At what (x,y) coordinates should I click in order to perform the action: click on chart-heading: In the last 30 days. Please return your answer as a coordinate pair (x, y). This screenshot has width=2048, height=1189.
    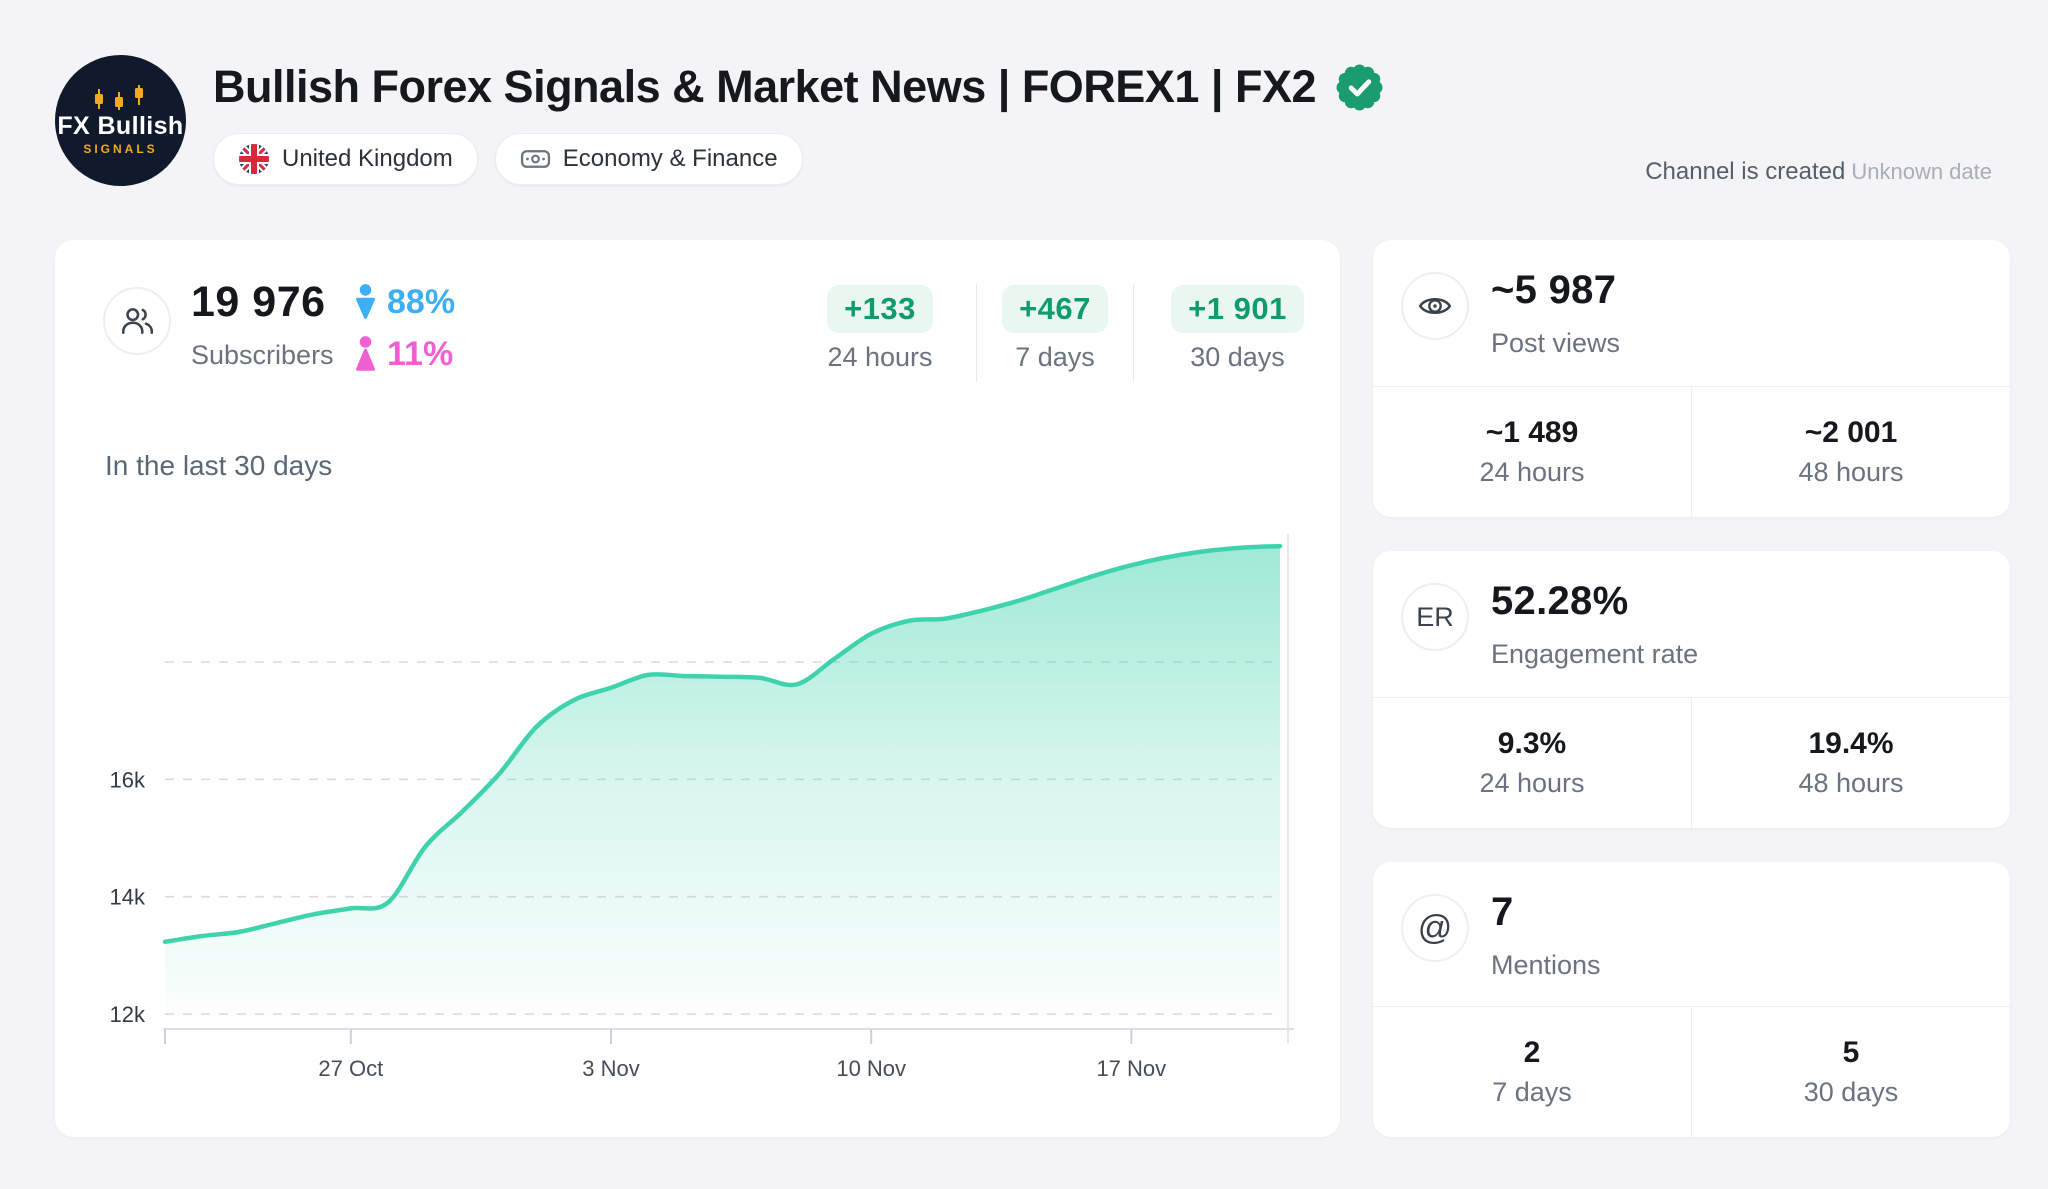
    Looking at the image, I should click on (219, 465).